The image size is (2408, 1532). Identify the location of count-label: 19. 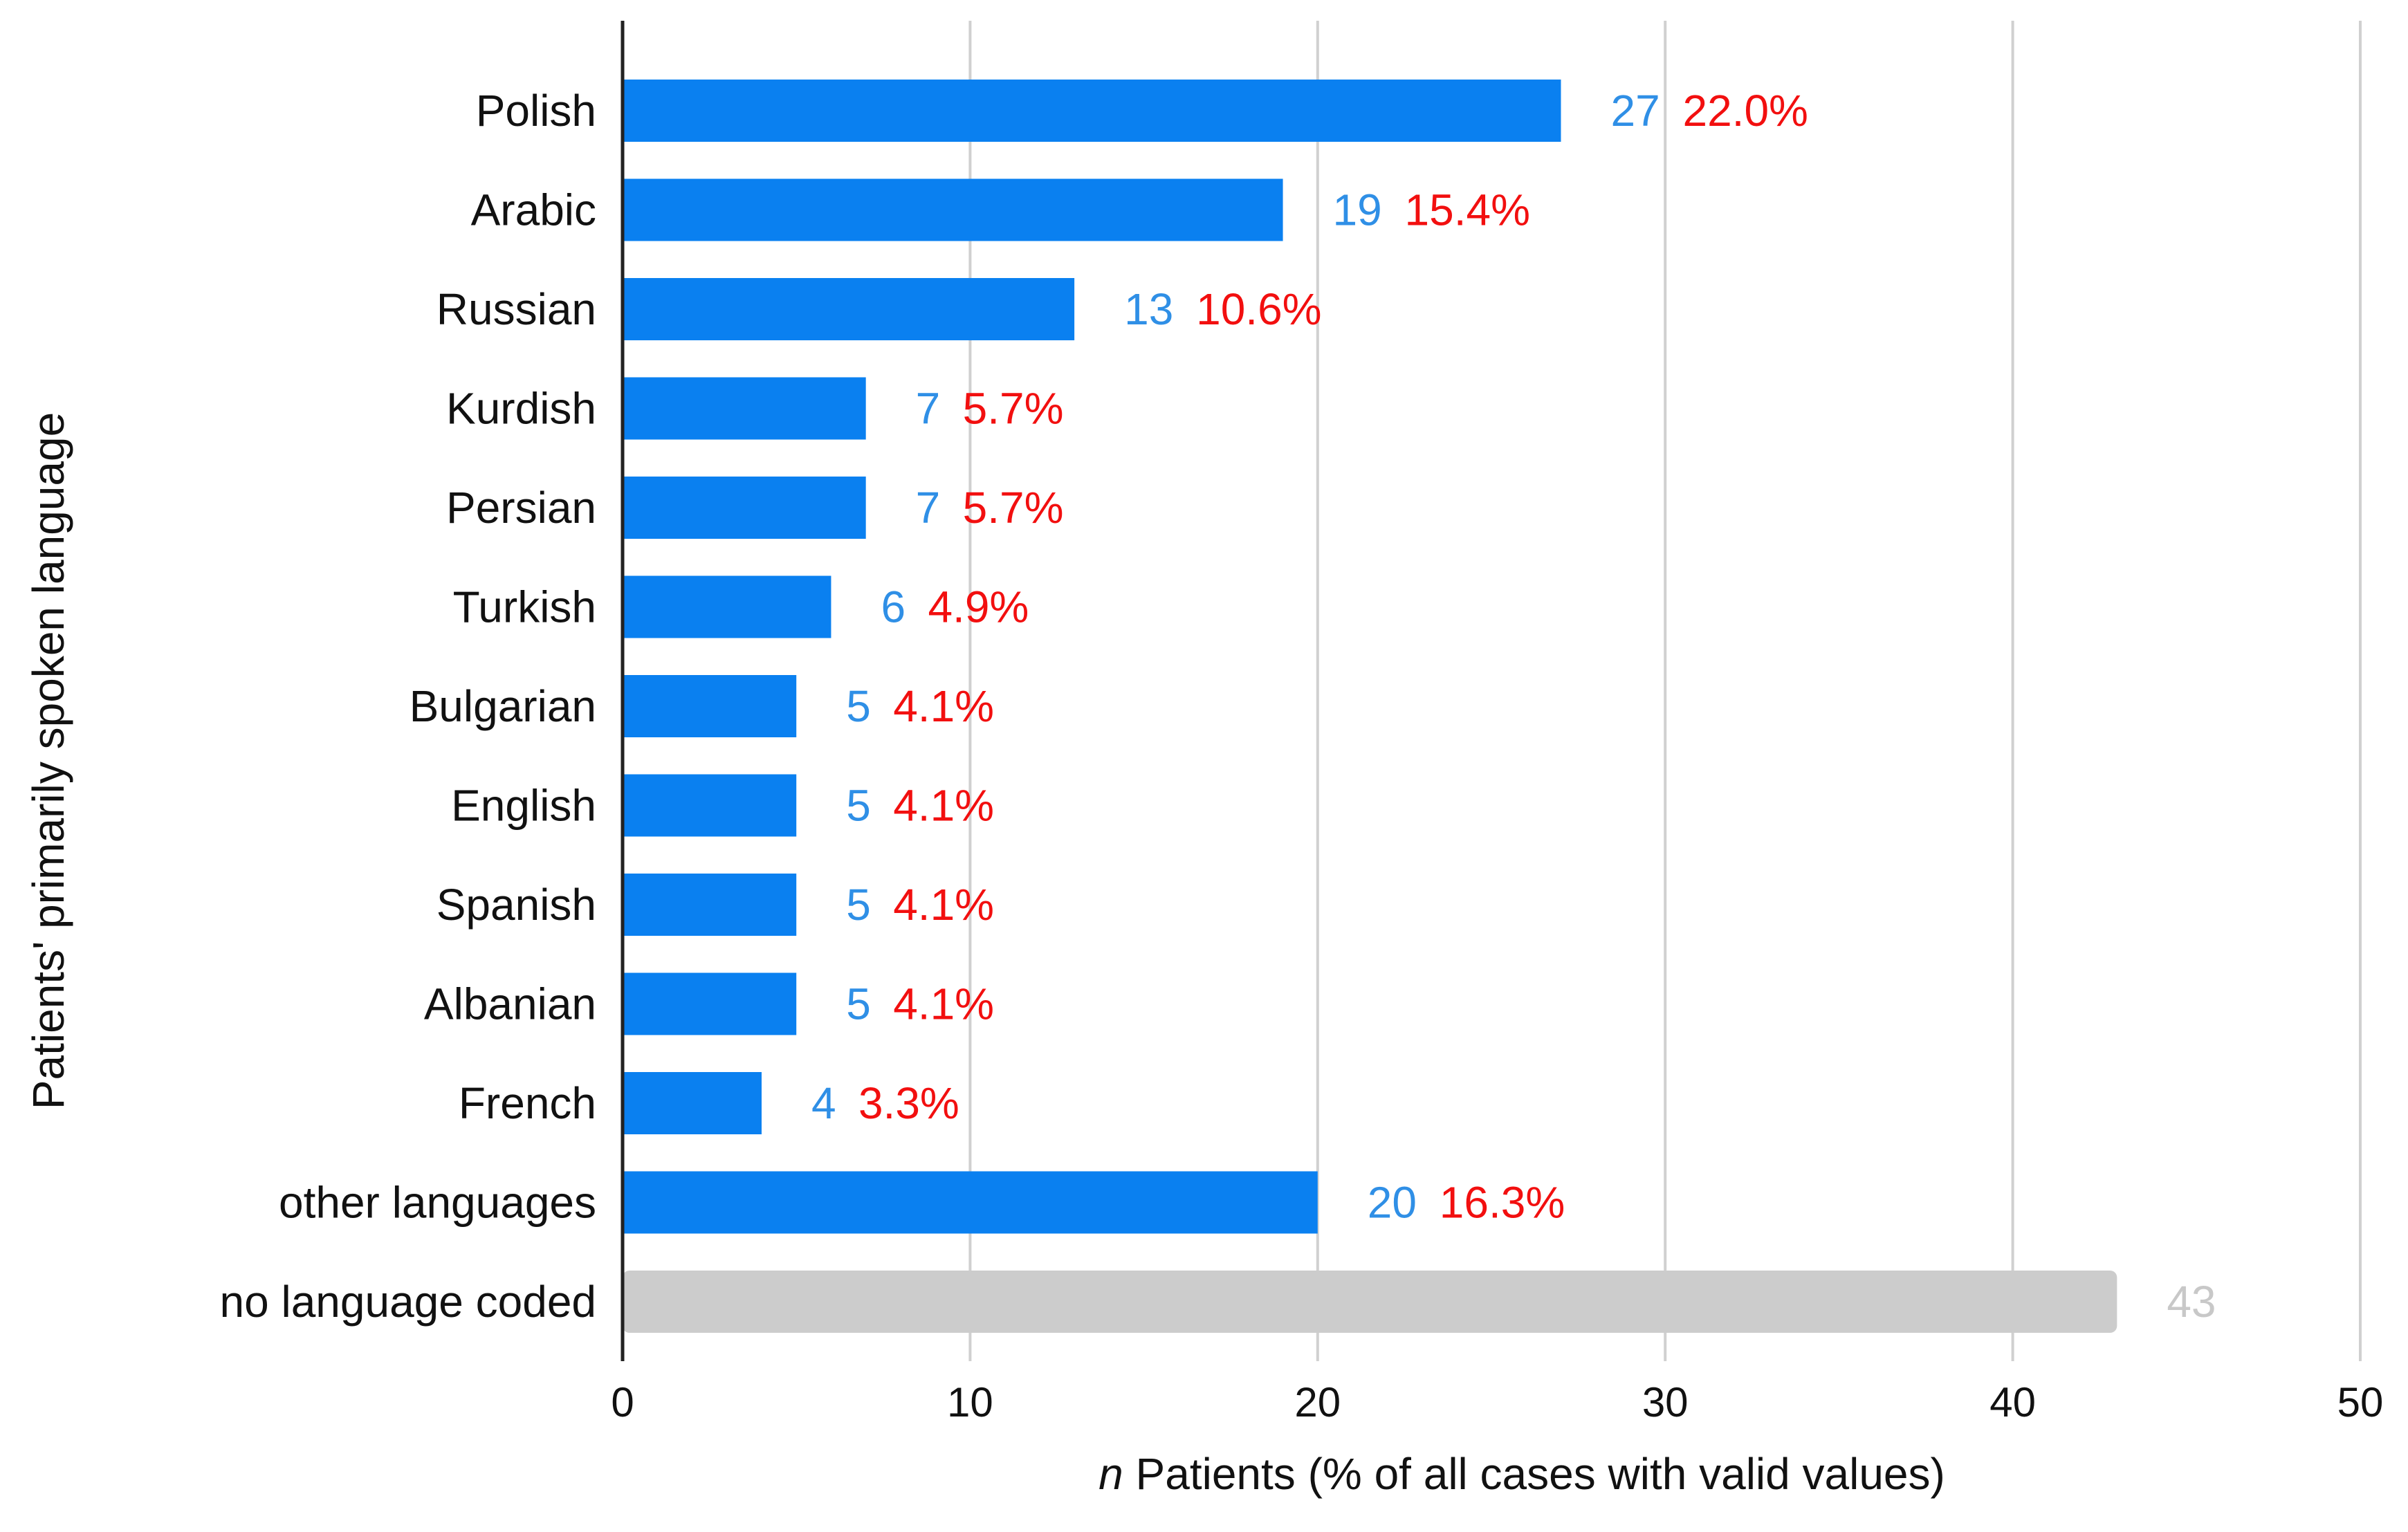
(1357, 210).